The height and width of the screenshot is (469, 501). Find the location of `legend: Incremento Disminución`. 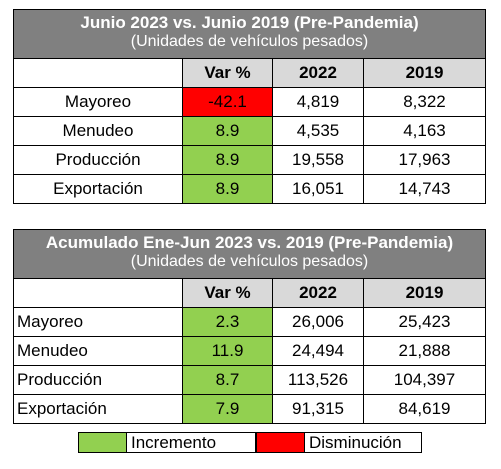

legend: Incremento Disminución is located at coordinates (250, 442).